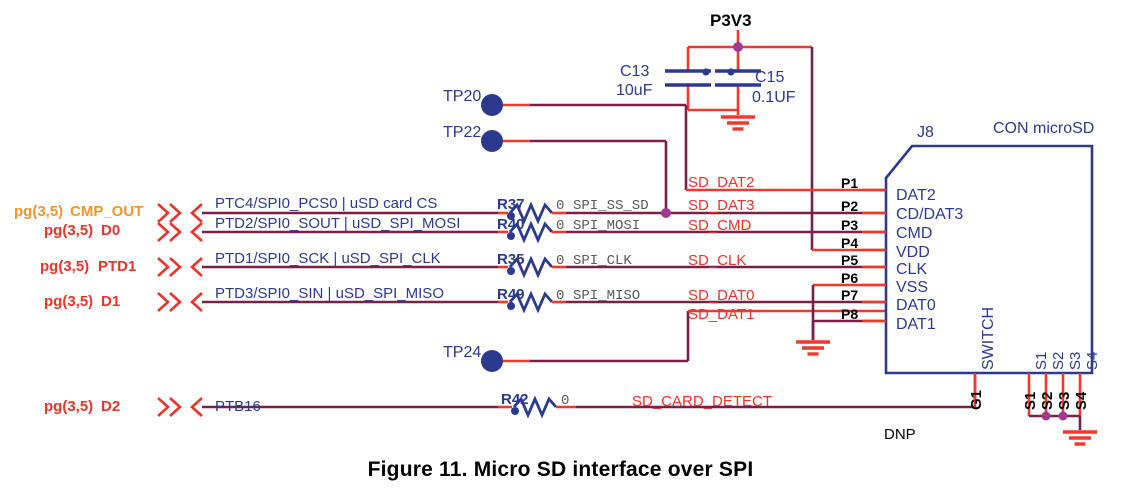  I want to click on resistor-ref-r35: R35, so click(511, 259).